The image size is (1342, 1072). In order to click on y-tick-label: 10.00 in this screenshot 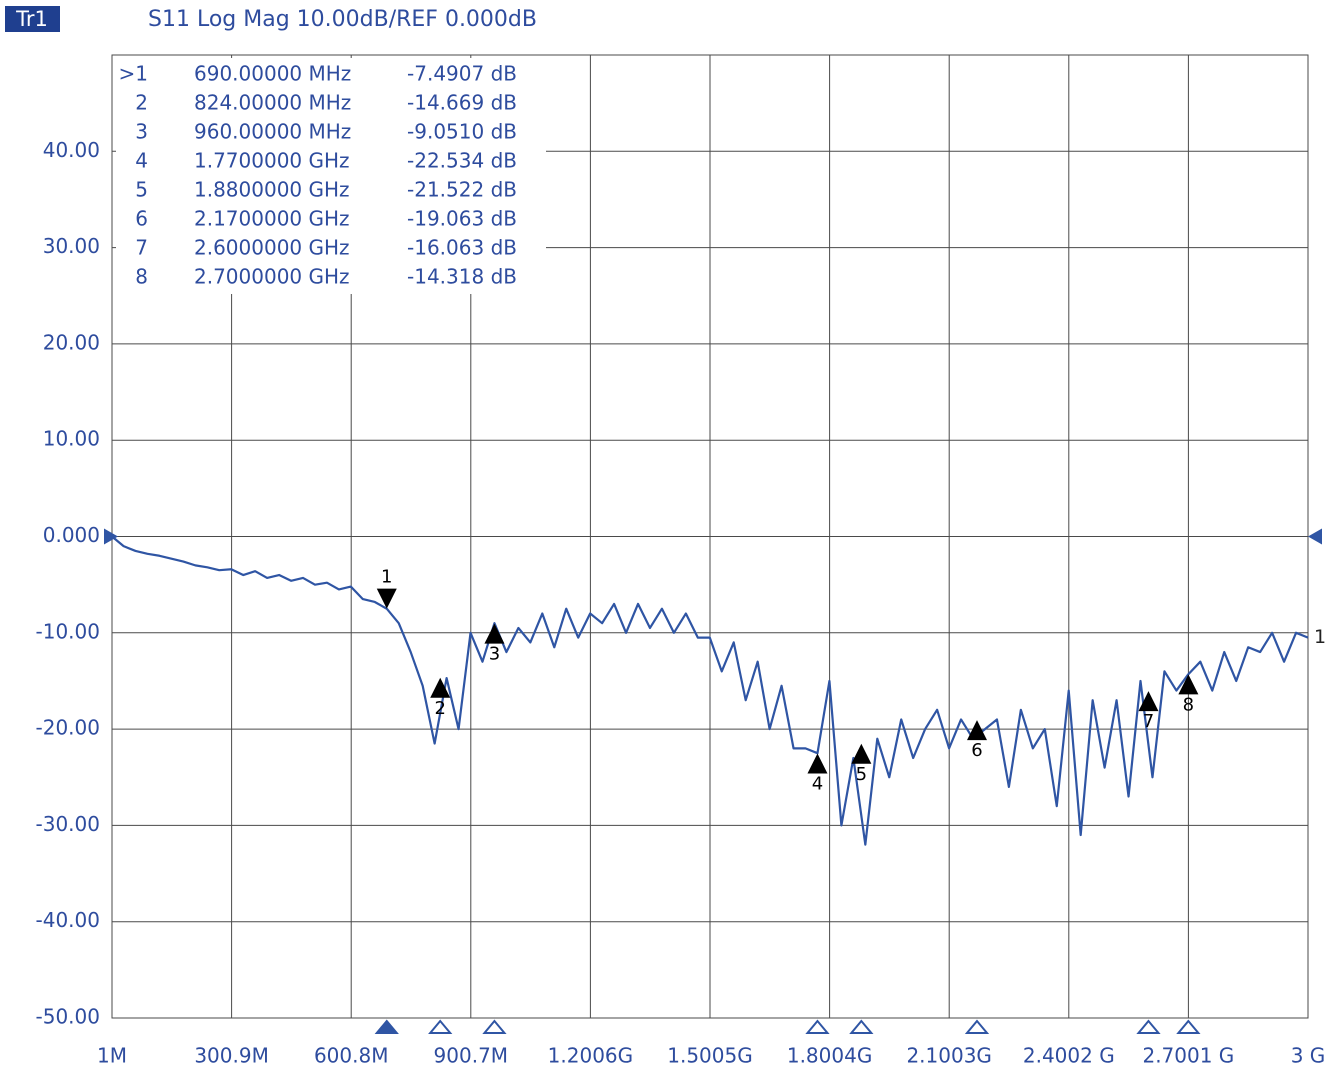, I will do `click(71, 439)`.